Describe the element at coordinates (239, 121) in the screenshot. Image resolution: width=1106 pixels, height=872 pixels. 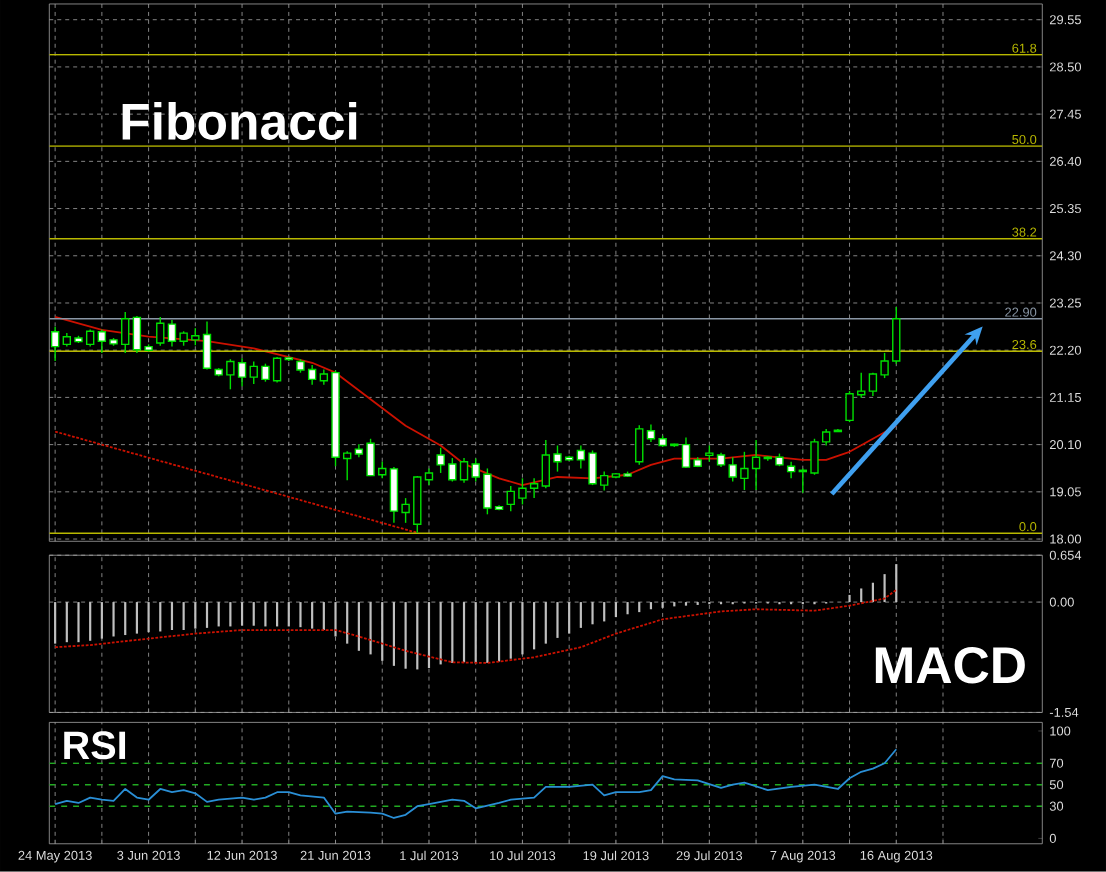
I see `annotation: Fibonacci` at that location.